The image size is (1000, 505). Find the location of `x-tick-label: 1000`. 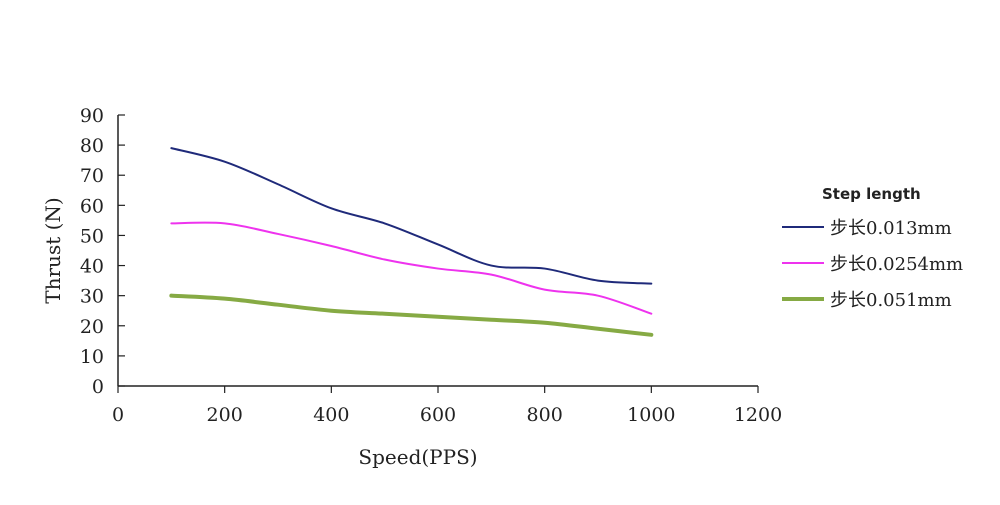

x-tick-label: 1000 is located at coordinates (651, 415).